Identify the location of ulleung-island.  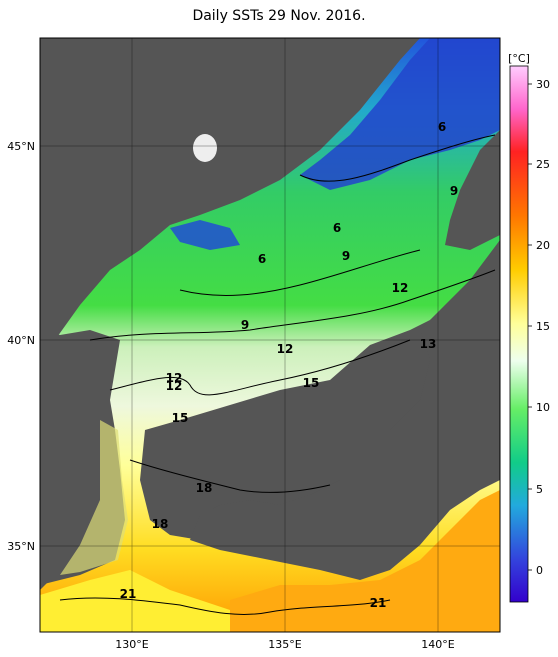
(205, 148).